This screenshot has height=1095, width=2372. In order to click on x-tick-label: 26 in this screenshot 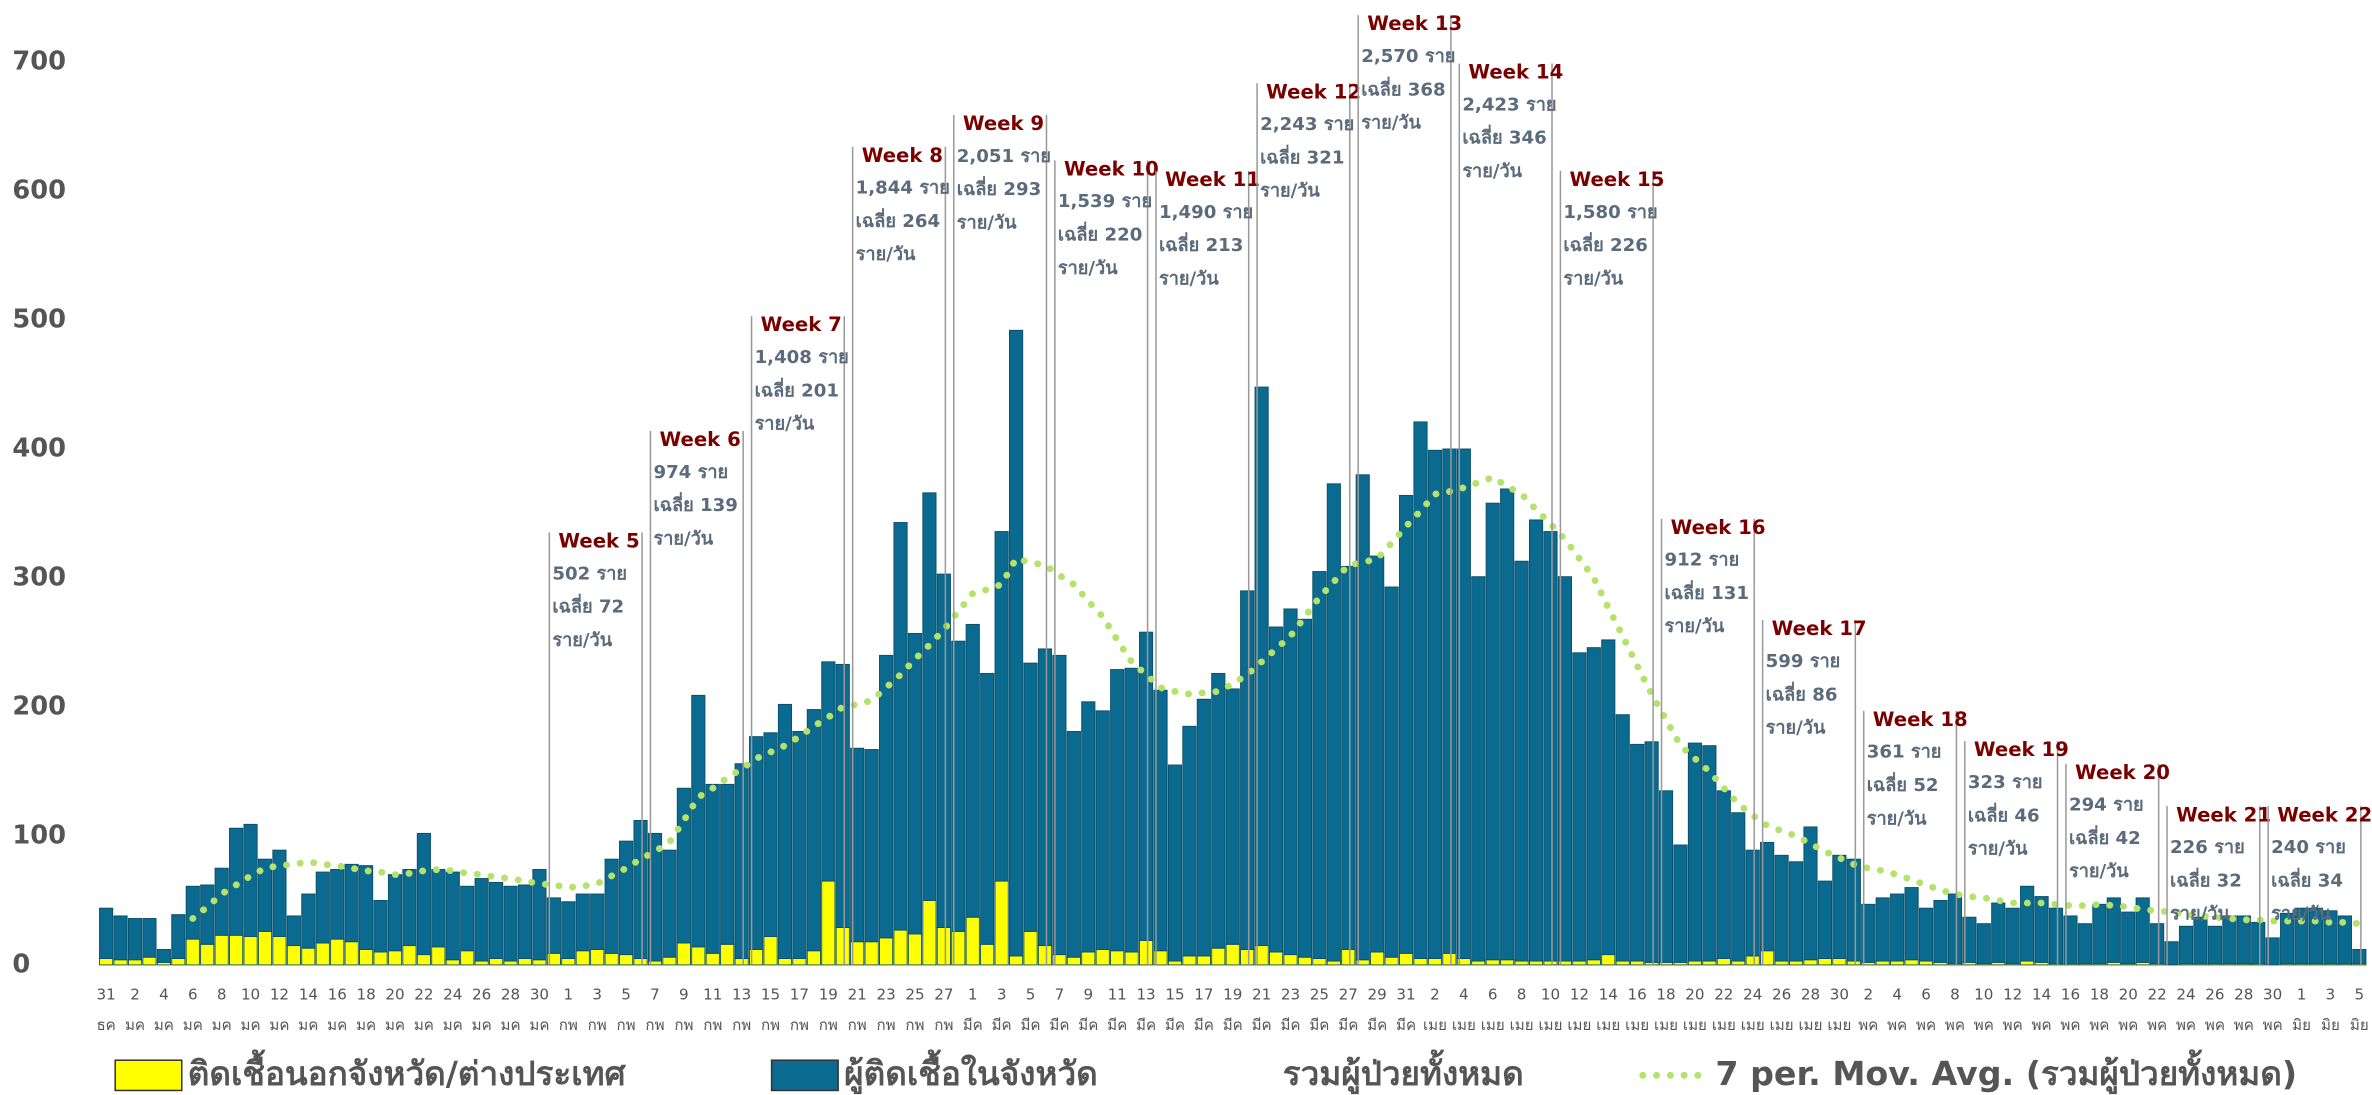, I will do `click(2214, 995)`.